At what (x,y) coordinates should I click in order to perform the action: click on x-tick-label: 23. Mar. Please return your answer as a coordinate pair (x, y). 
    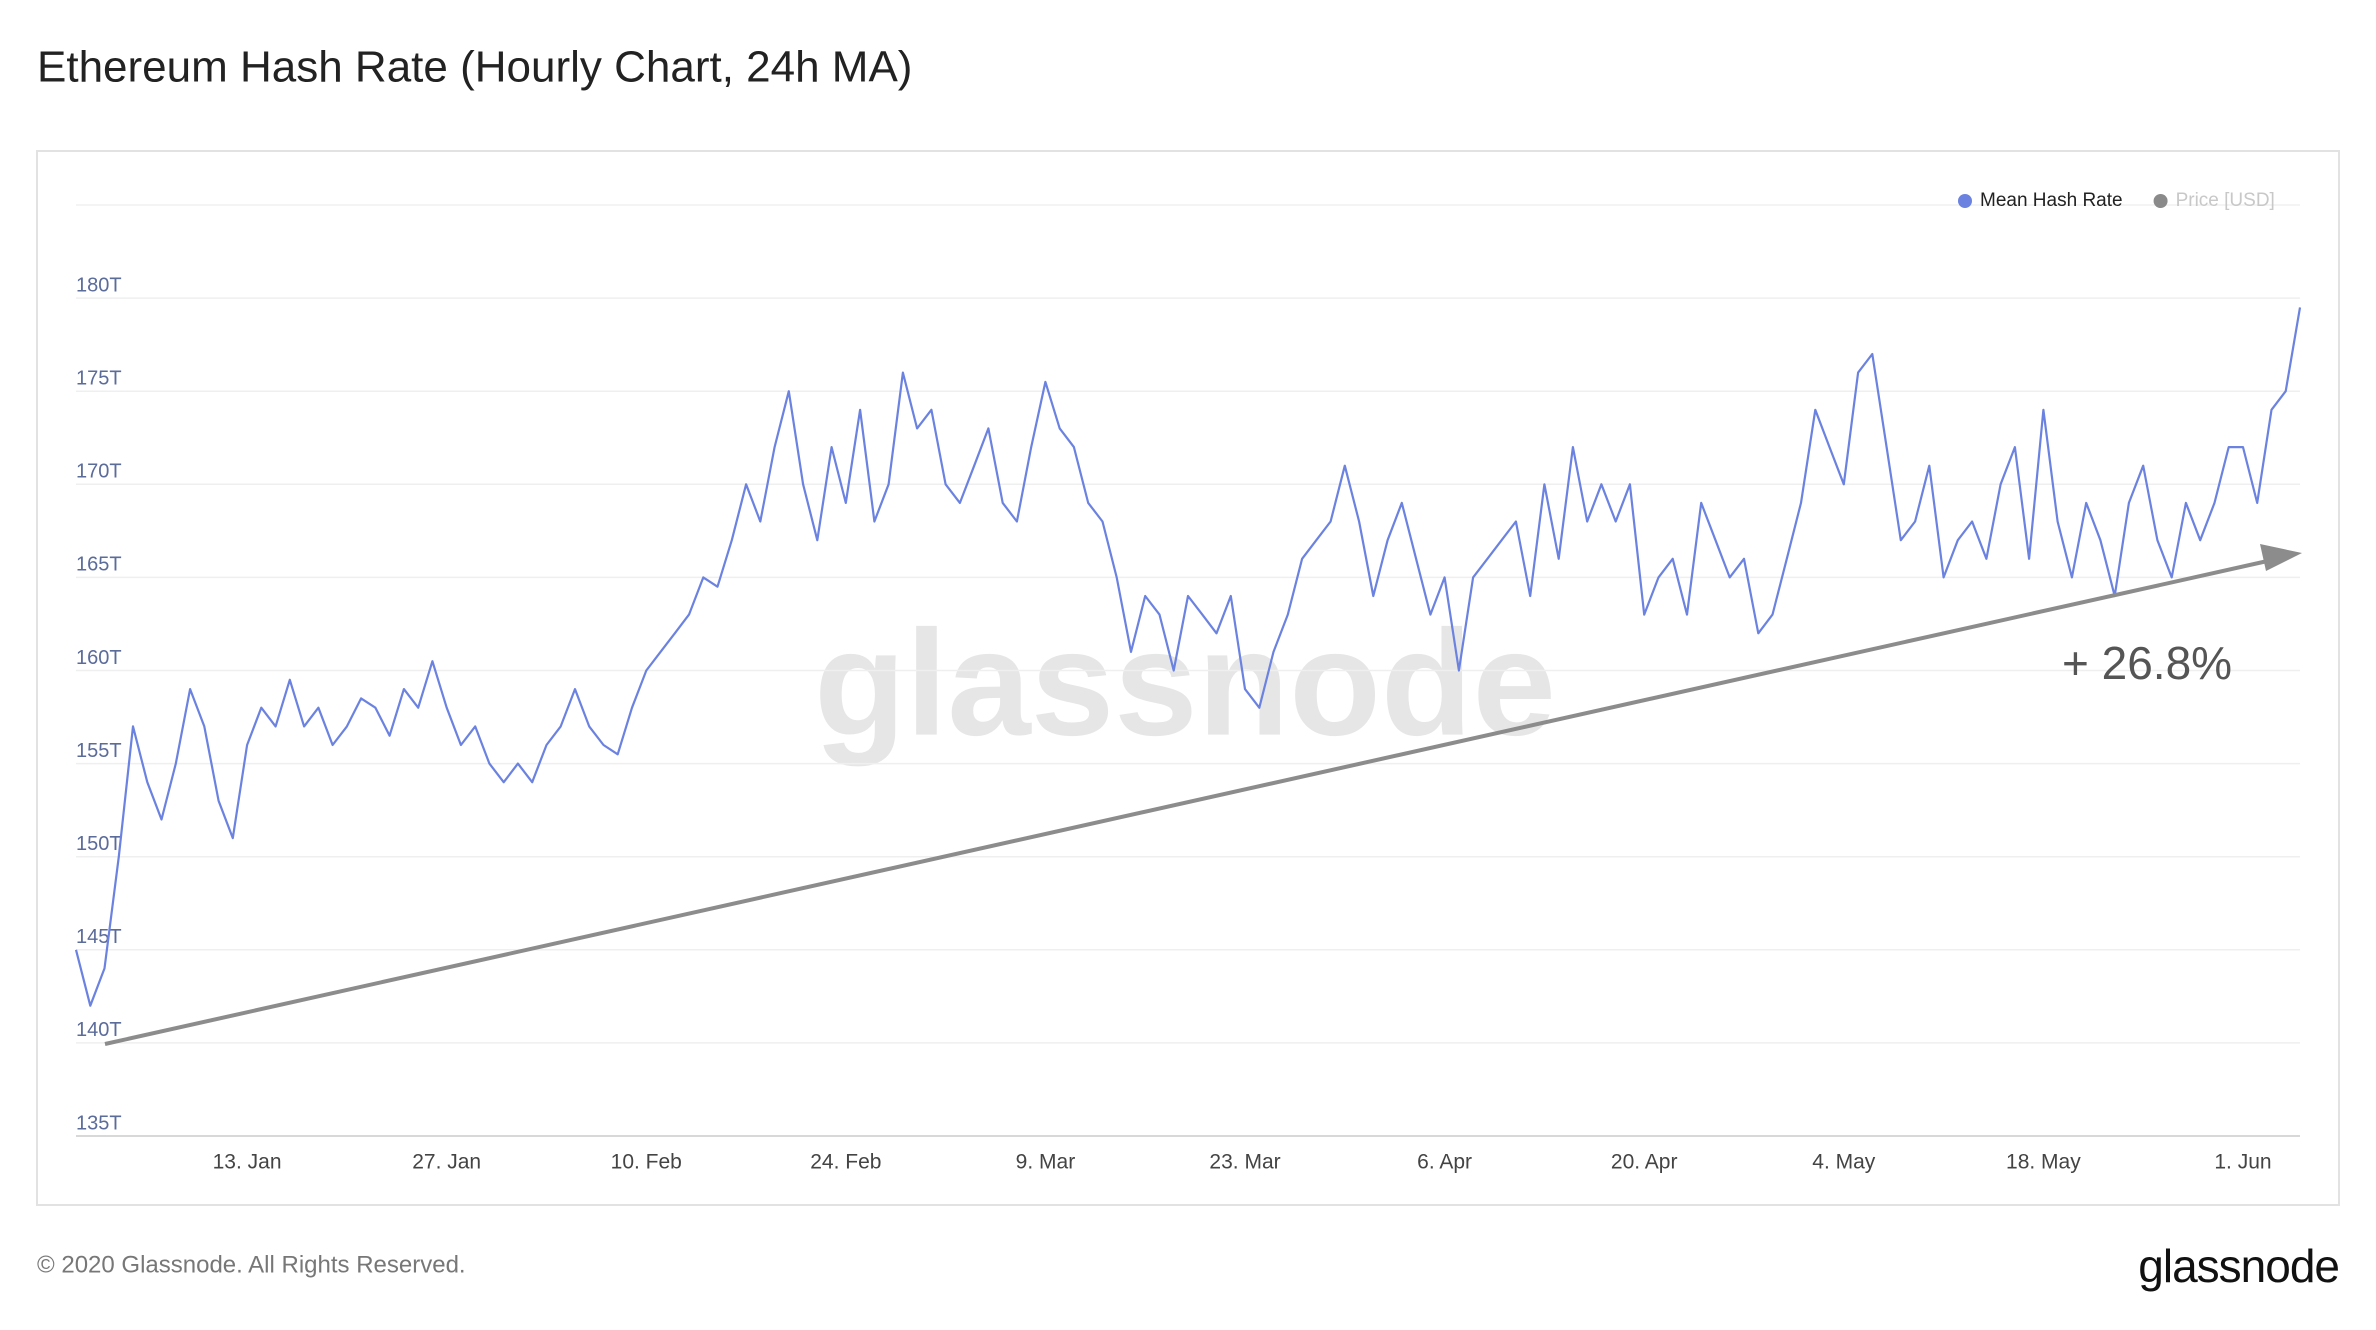
    Looking at the image, I should click on (1244, 1162).